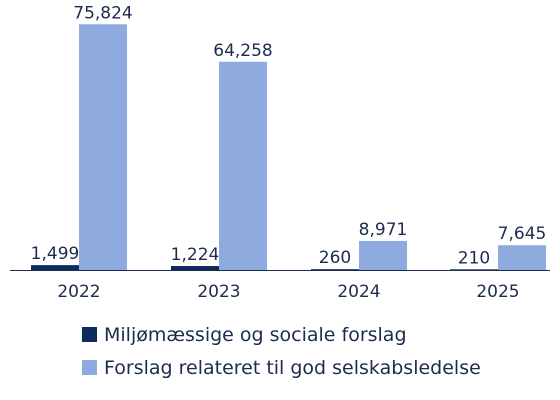 The image size is (560, 400). What do you see at coordinates (195, 268) in the screenshot?
I see `bar-environmental-social-2023` at bounding box center [195, 268].